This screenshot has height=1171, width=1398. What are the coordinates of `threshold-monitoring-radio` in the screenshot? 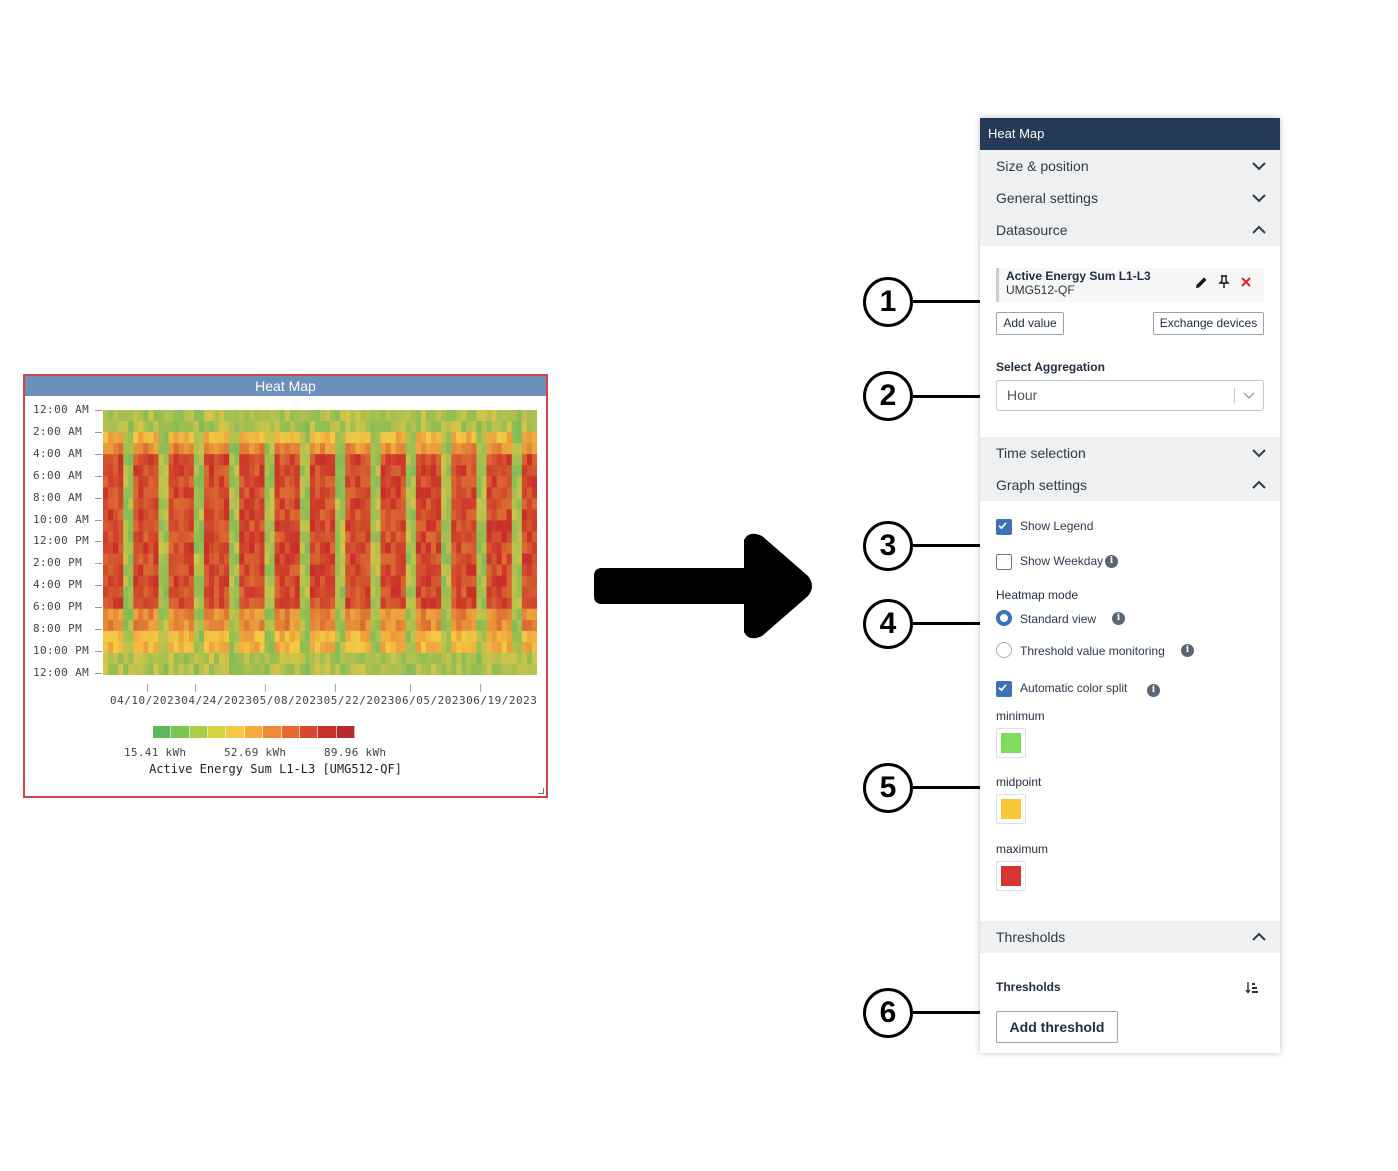 It's located at (1004, 650).